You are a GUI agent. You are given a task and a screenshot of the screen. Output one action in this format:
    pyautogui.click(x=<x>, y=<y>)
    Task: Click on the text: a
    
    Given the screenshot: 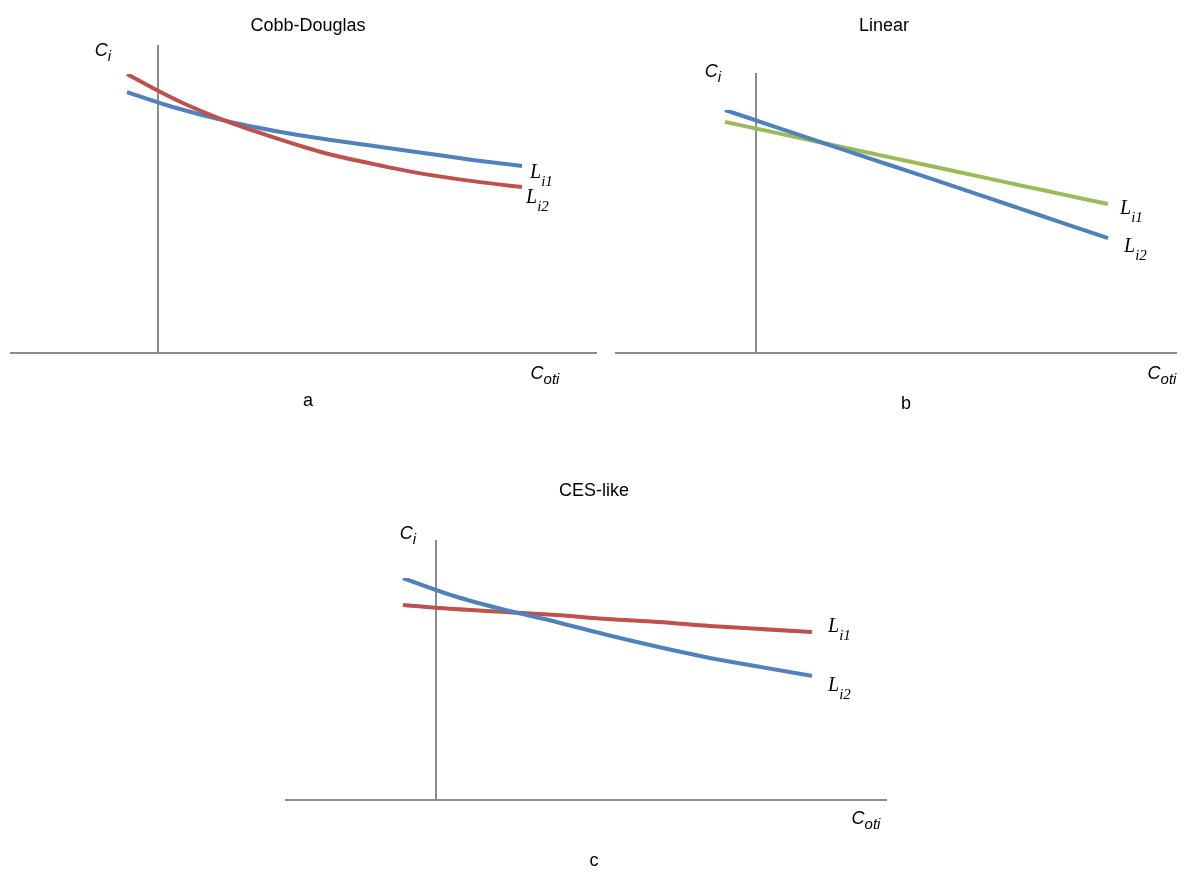 What is the action you would take?
    pyautogui.click(x=308, y=400)
    